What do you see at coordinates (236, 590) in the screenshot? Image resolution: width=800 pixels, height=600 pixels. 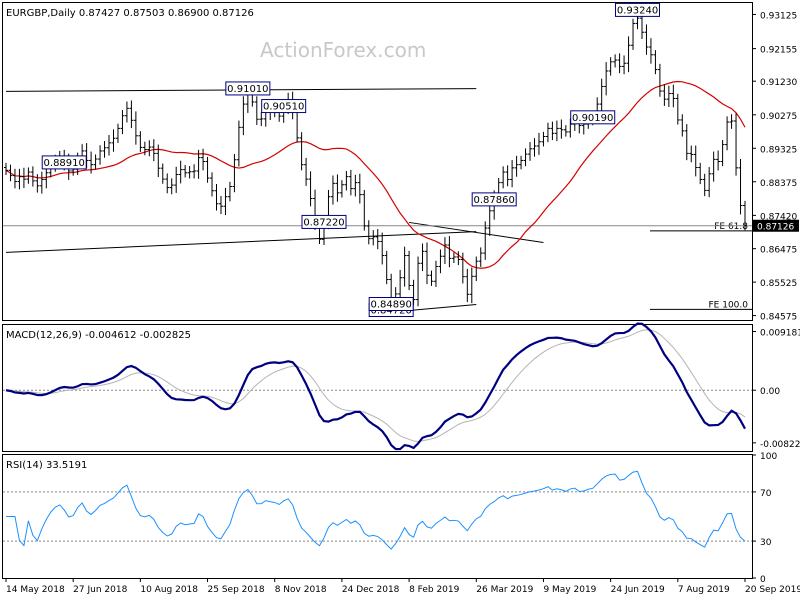 I see `date-tick-label: 25 Sep 2018` at bounding box center [236, 590].